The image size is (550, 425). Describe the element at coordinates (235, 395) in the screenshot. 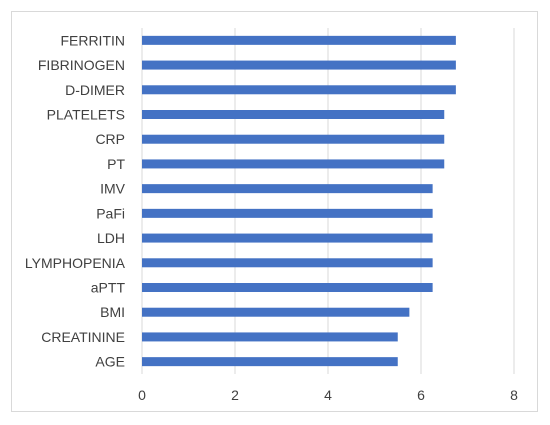

I see `x-tick-label: 2` at that location.